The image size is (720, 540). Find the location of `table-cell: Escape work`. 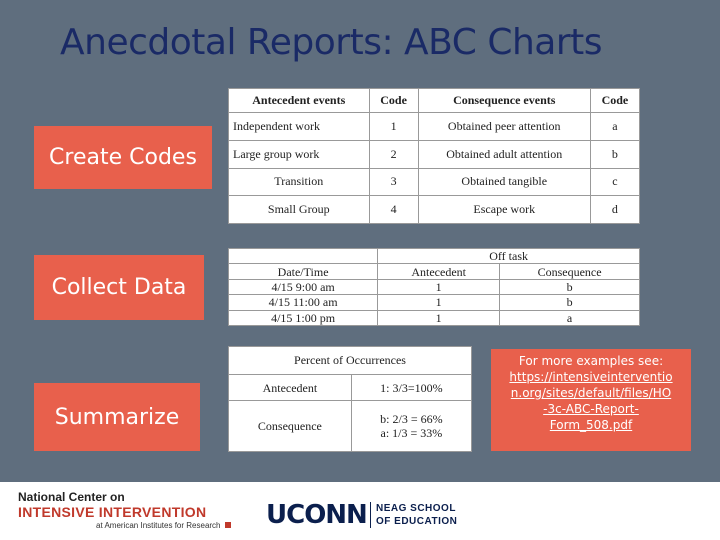

table-cell: Escape work is located at coordinates (504, 209).